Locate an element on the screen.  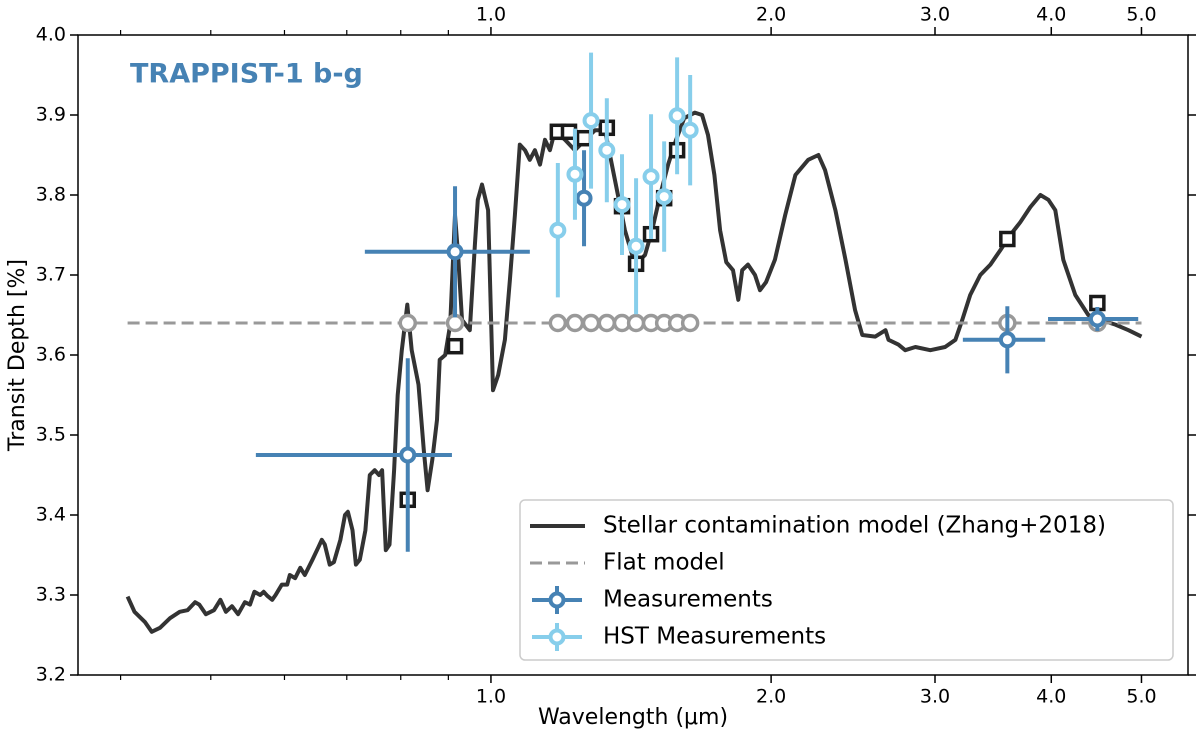
y-tick-label: 3.8 is located at coordinates (51, 195).